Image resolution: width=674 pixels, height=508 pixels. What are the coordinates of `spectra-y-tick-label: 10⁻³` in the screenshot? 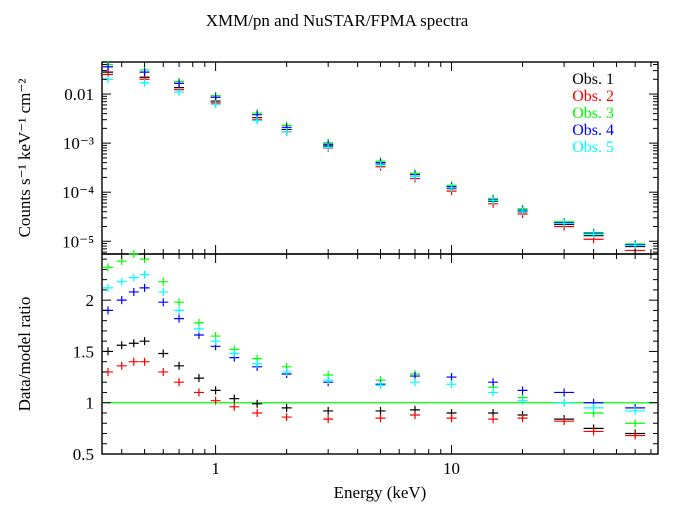 It's located at (78, 143).